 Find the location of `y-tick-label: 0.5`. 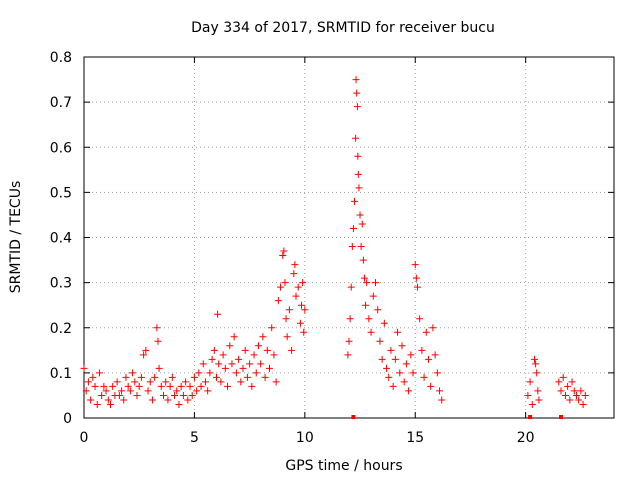

y-tick-label: 0.5 is located at coordinates (61, 193).